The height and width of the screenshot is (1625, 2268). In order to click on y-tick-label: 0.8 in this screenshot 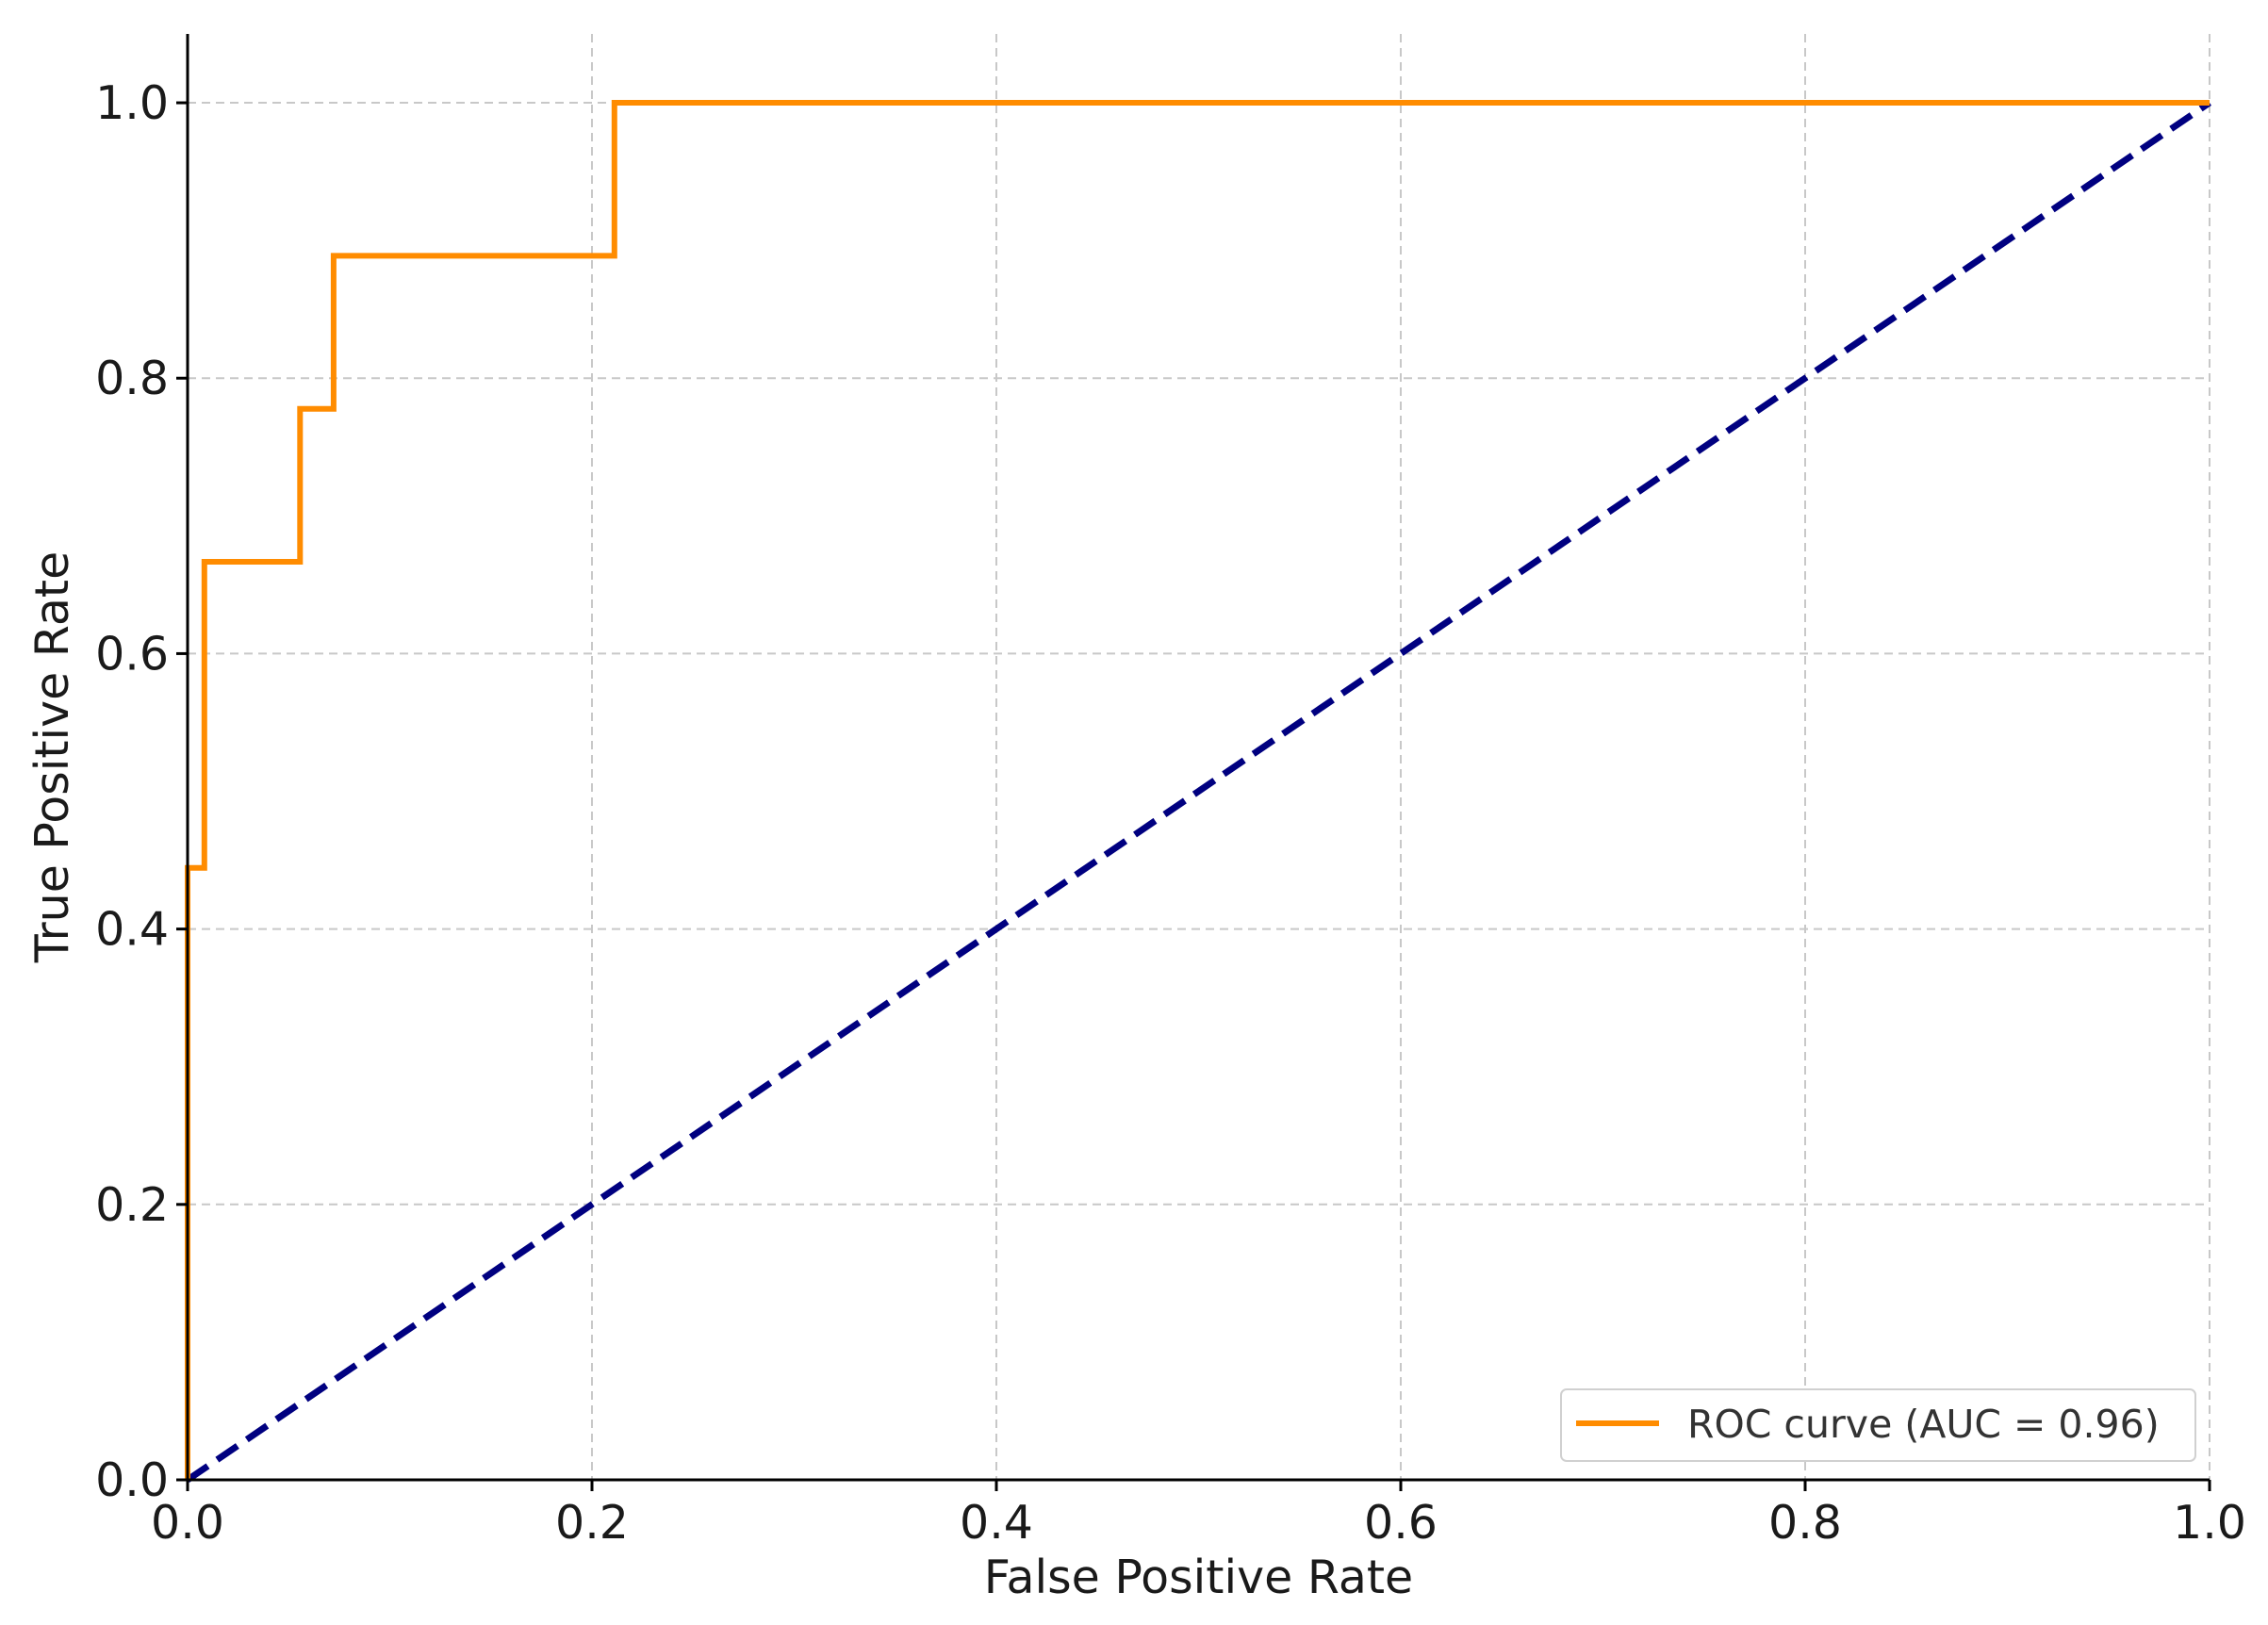, I will do `click(132, 378)`.